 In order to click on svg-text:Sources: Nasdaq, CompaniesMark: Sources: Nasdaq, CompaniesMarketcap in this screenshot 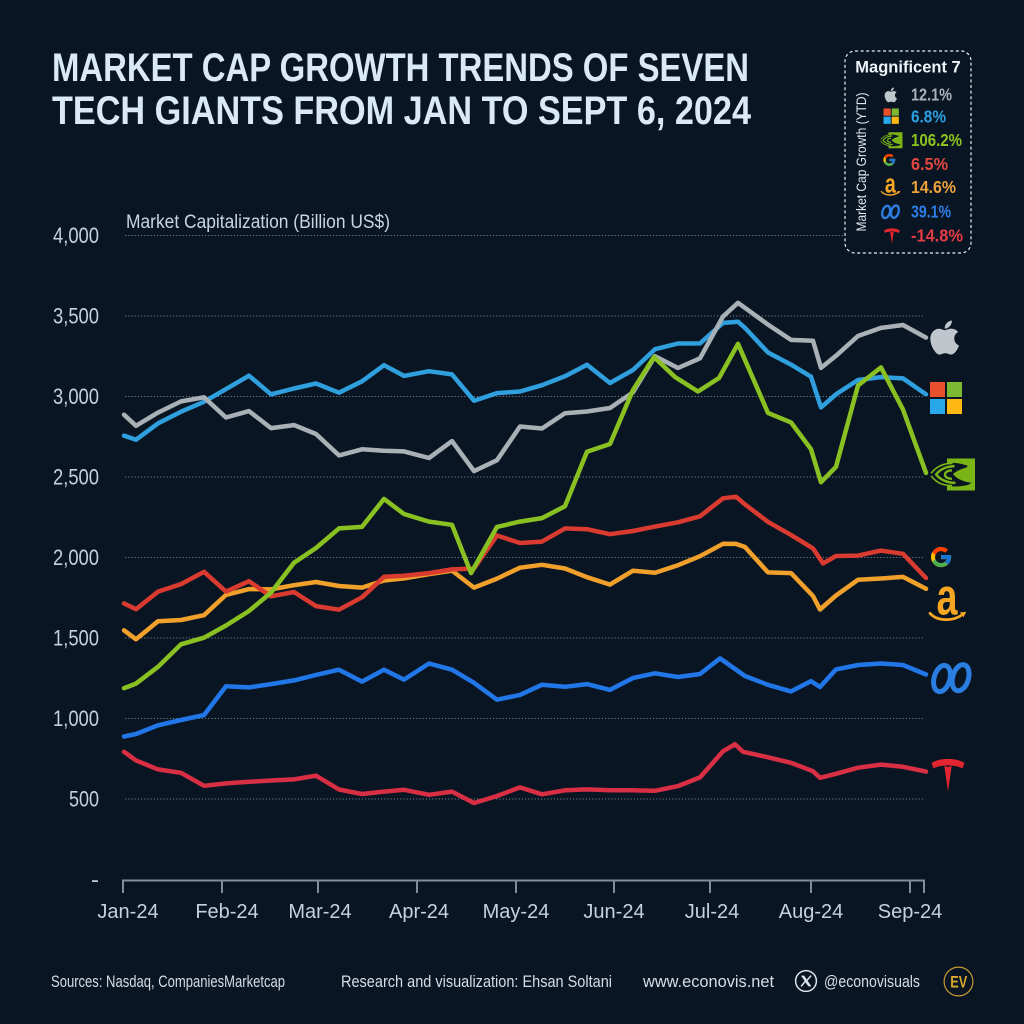, I will do `click(168, 982)`.